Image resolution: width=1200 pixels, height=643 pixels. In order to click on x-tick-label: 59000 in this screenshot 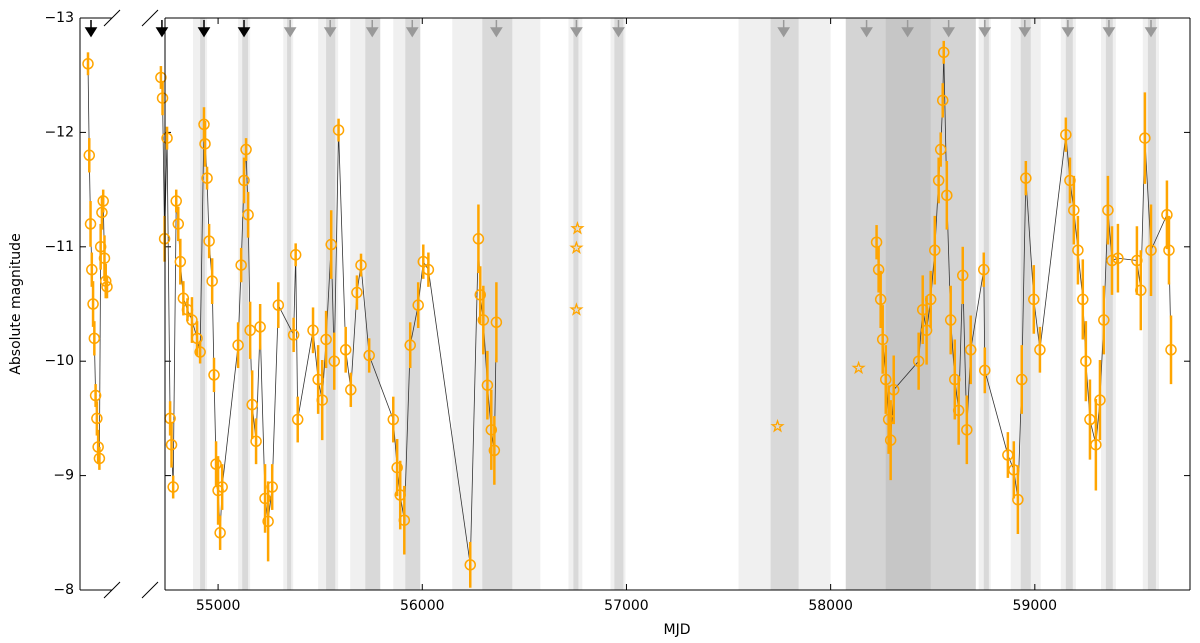, I will do `click(1035, 606)`.